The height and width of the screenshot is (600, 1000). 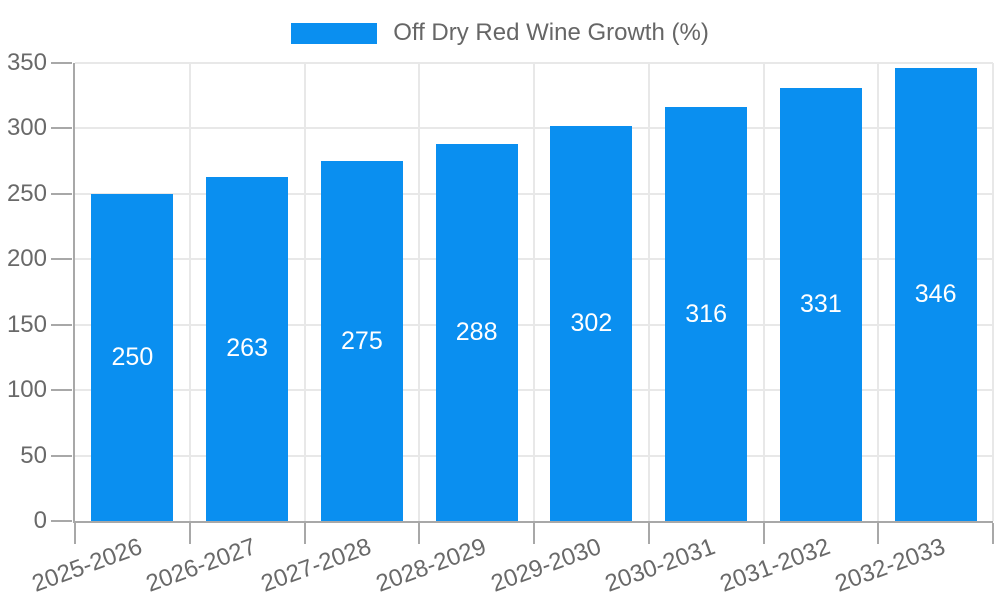 What do you see at coordinates (201, 565) in the screenshot?
I see `x-axis-tick-label: 2026-2027` at bounding box center [201, 565].